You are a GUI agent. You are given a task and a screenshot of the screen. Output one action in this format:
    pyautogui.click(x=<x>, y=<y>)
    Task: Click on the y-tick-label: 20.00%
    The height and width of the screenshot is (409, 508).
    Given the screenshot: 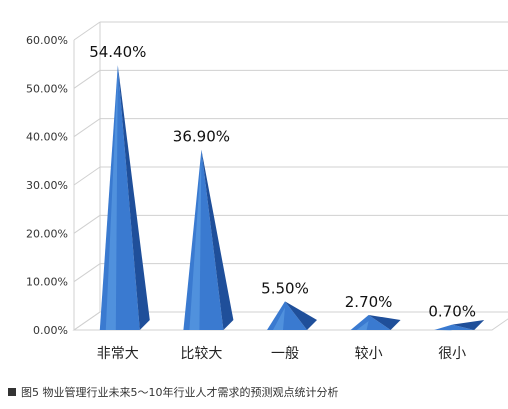 What is the action you would take?
    pyautogui.click(x=47, y=233)
    